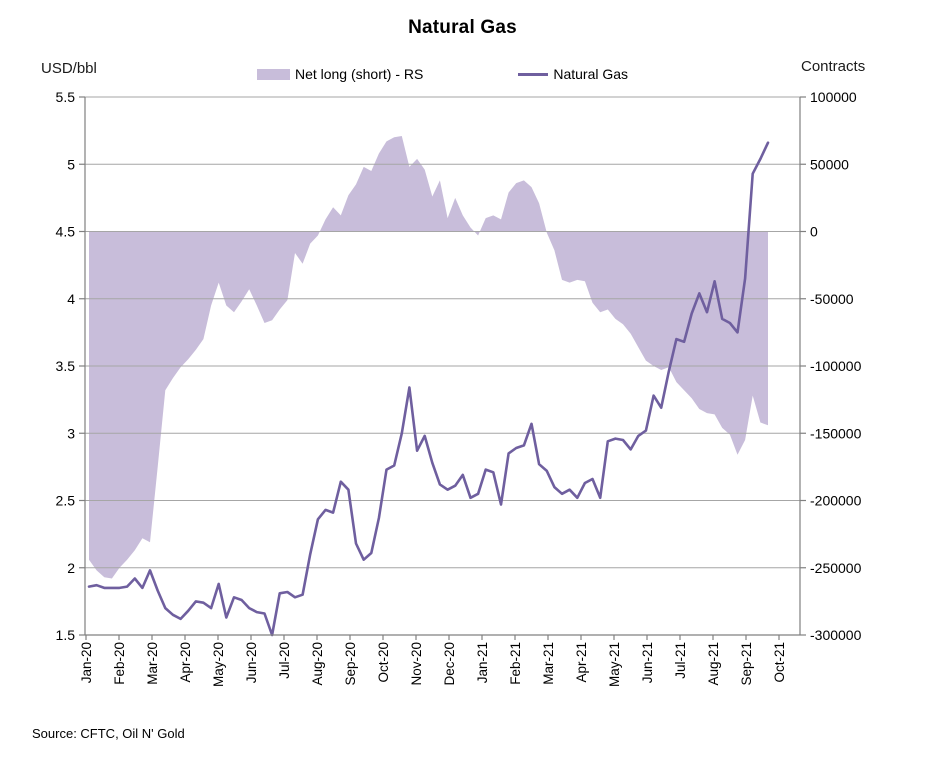 The width and height of the screenshot is (925, 767). I want to click on right-axis-title: Contracts, so click(833, 66).